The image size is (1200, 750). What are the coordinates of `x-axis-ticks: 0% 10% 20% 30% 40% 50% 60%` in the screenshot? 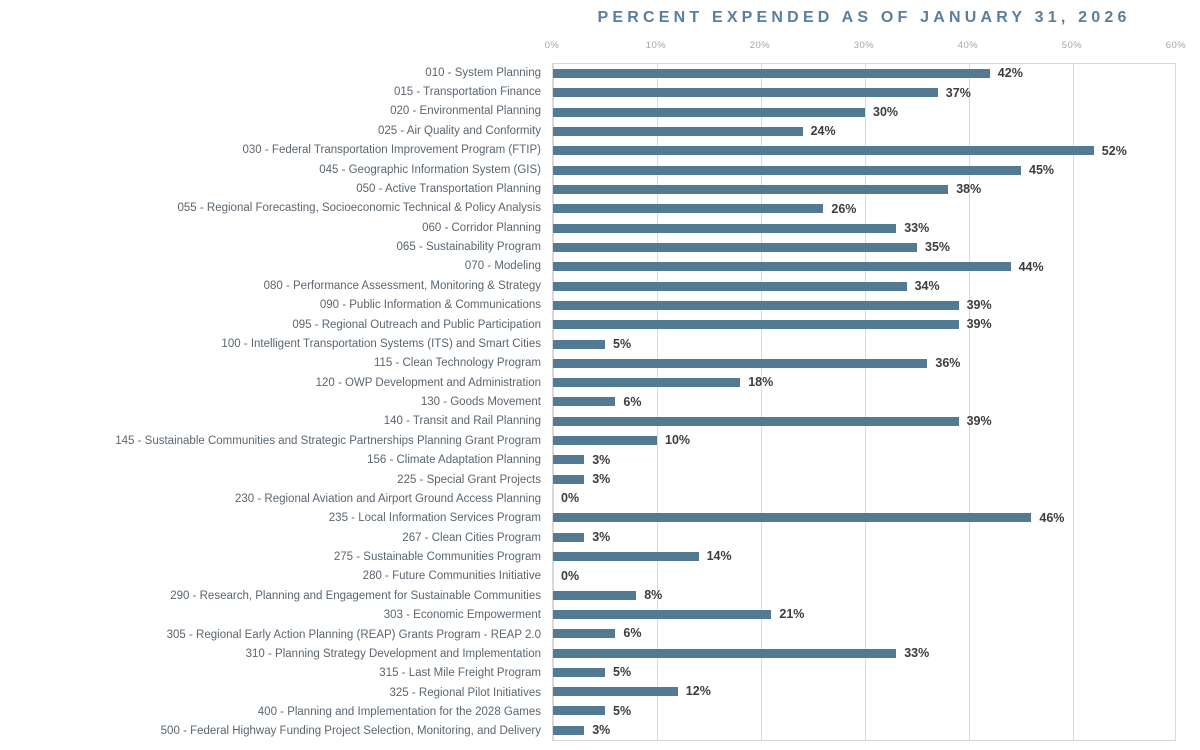 It's located at (865, 46).